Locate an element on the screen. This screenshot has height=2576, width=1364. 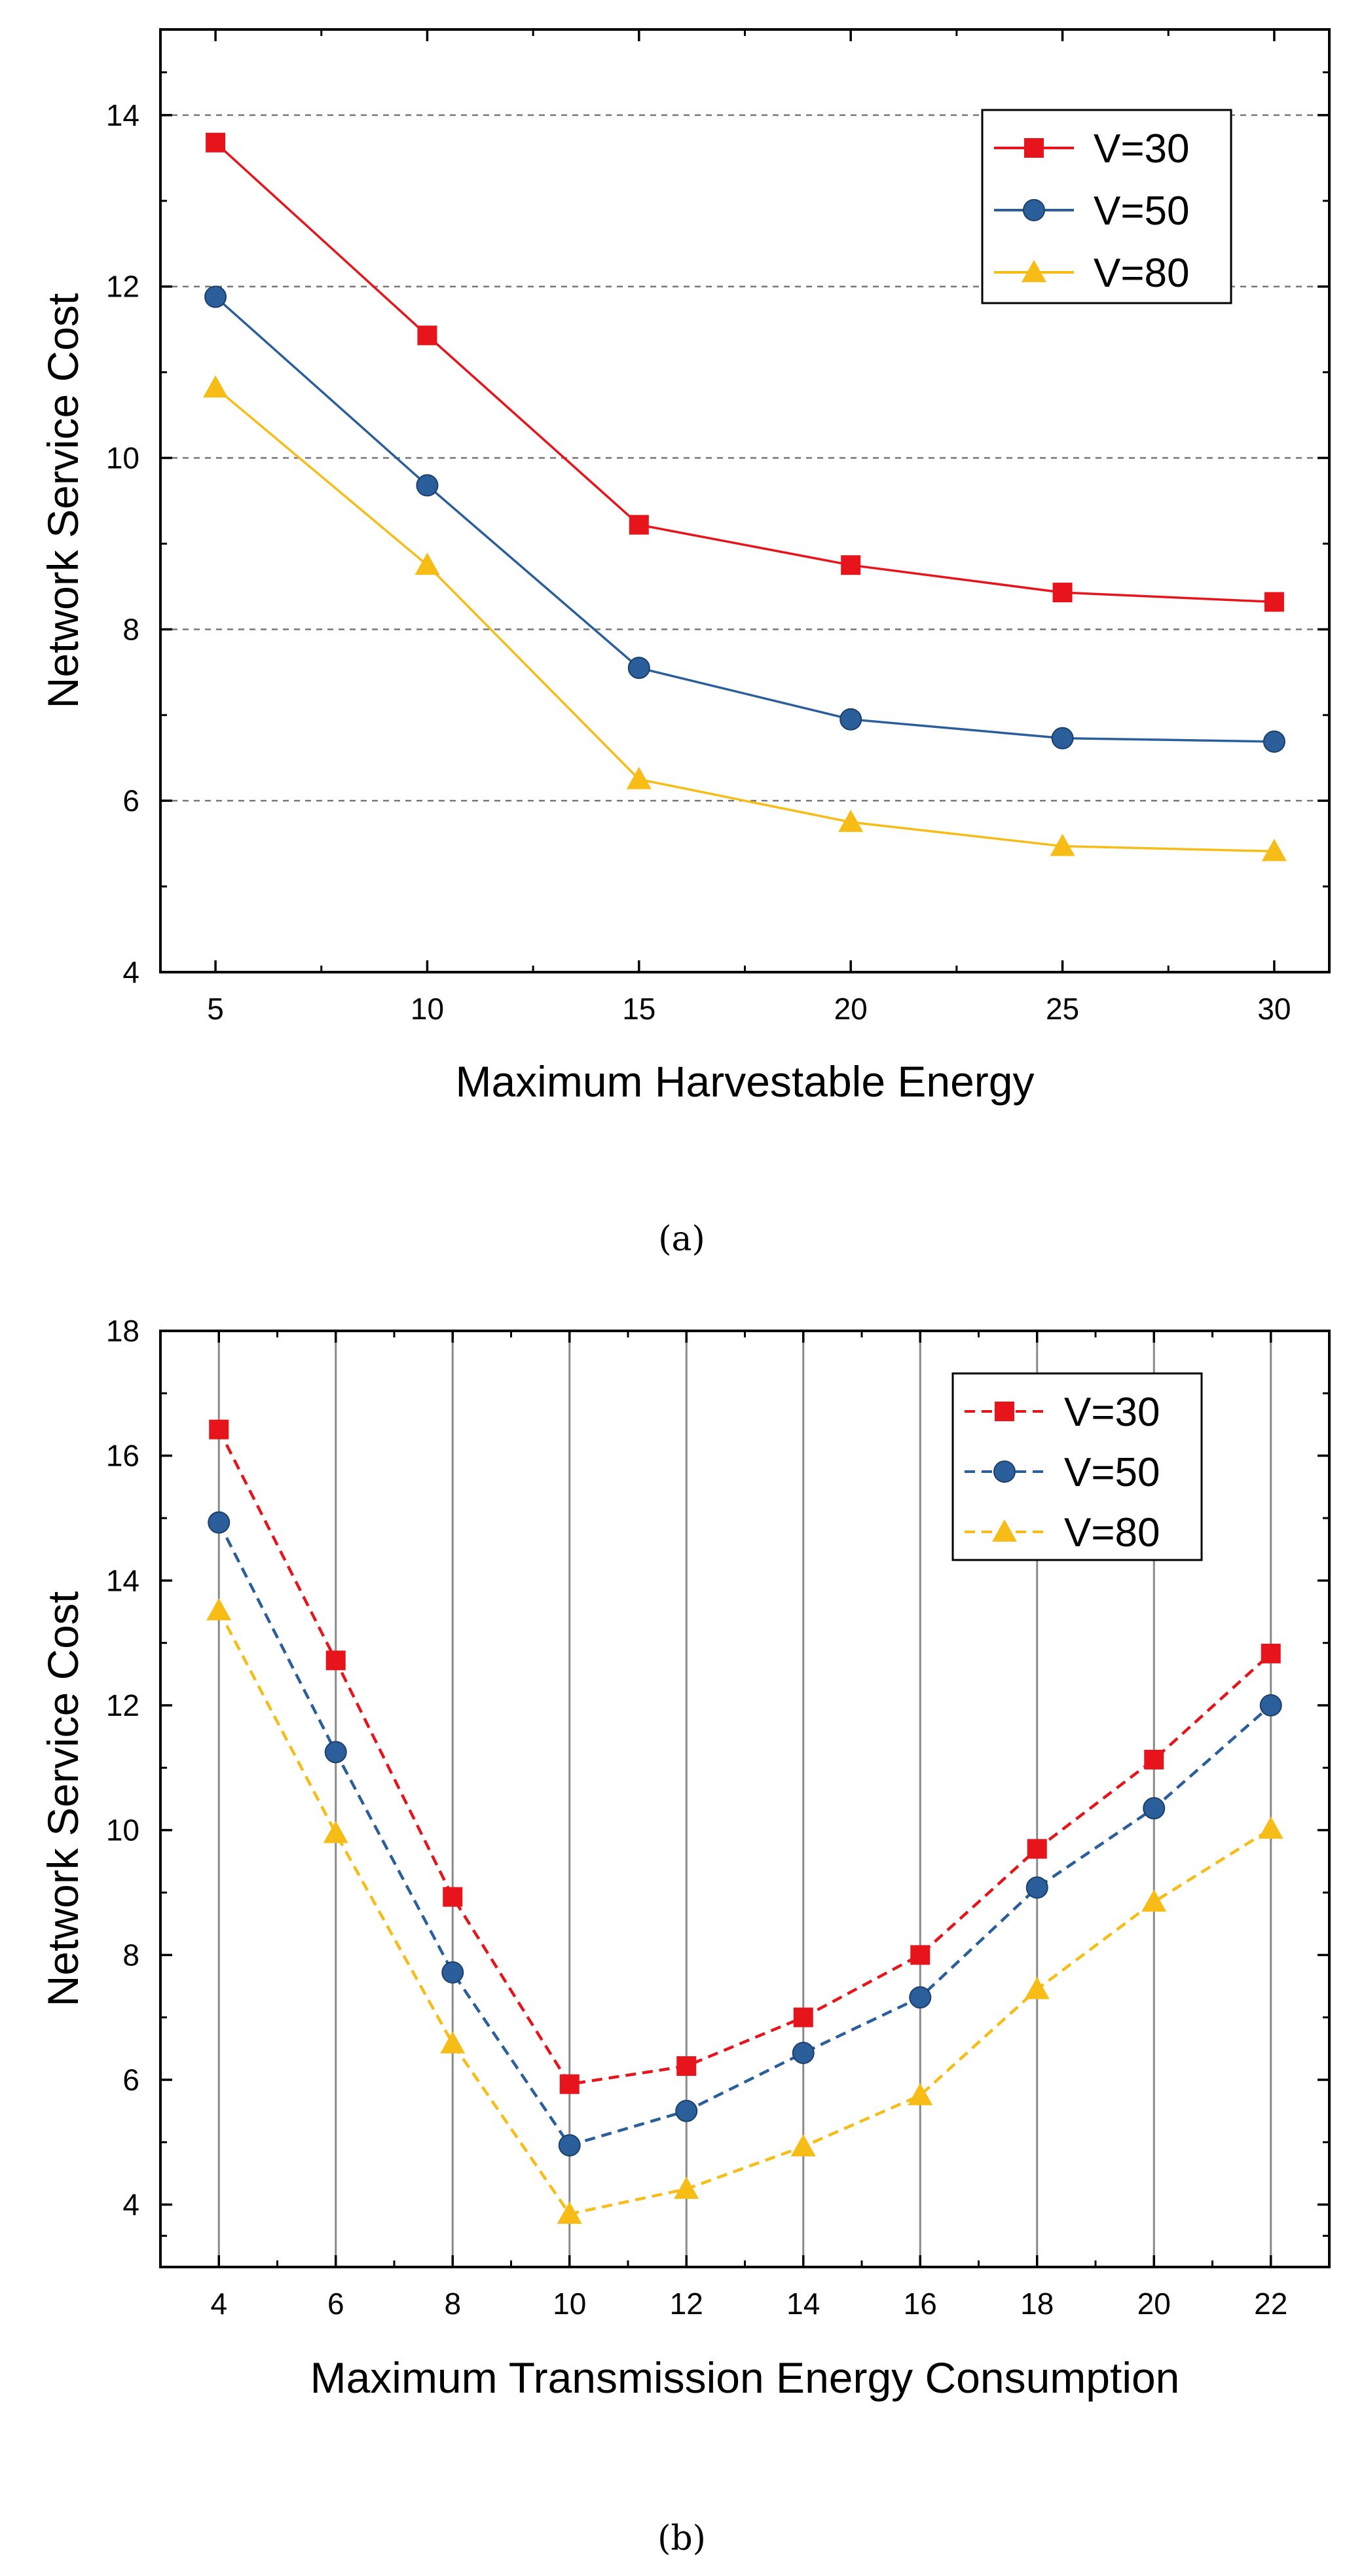
panel-a-y-tick-label: 8 is located at coordinates (130, 629).